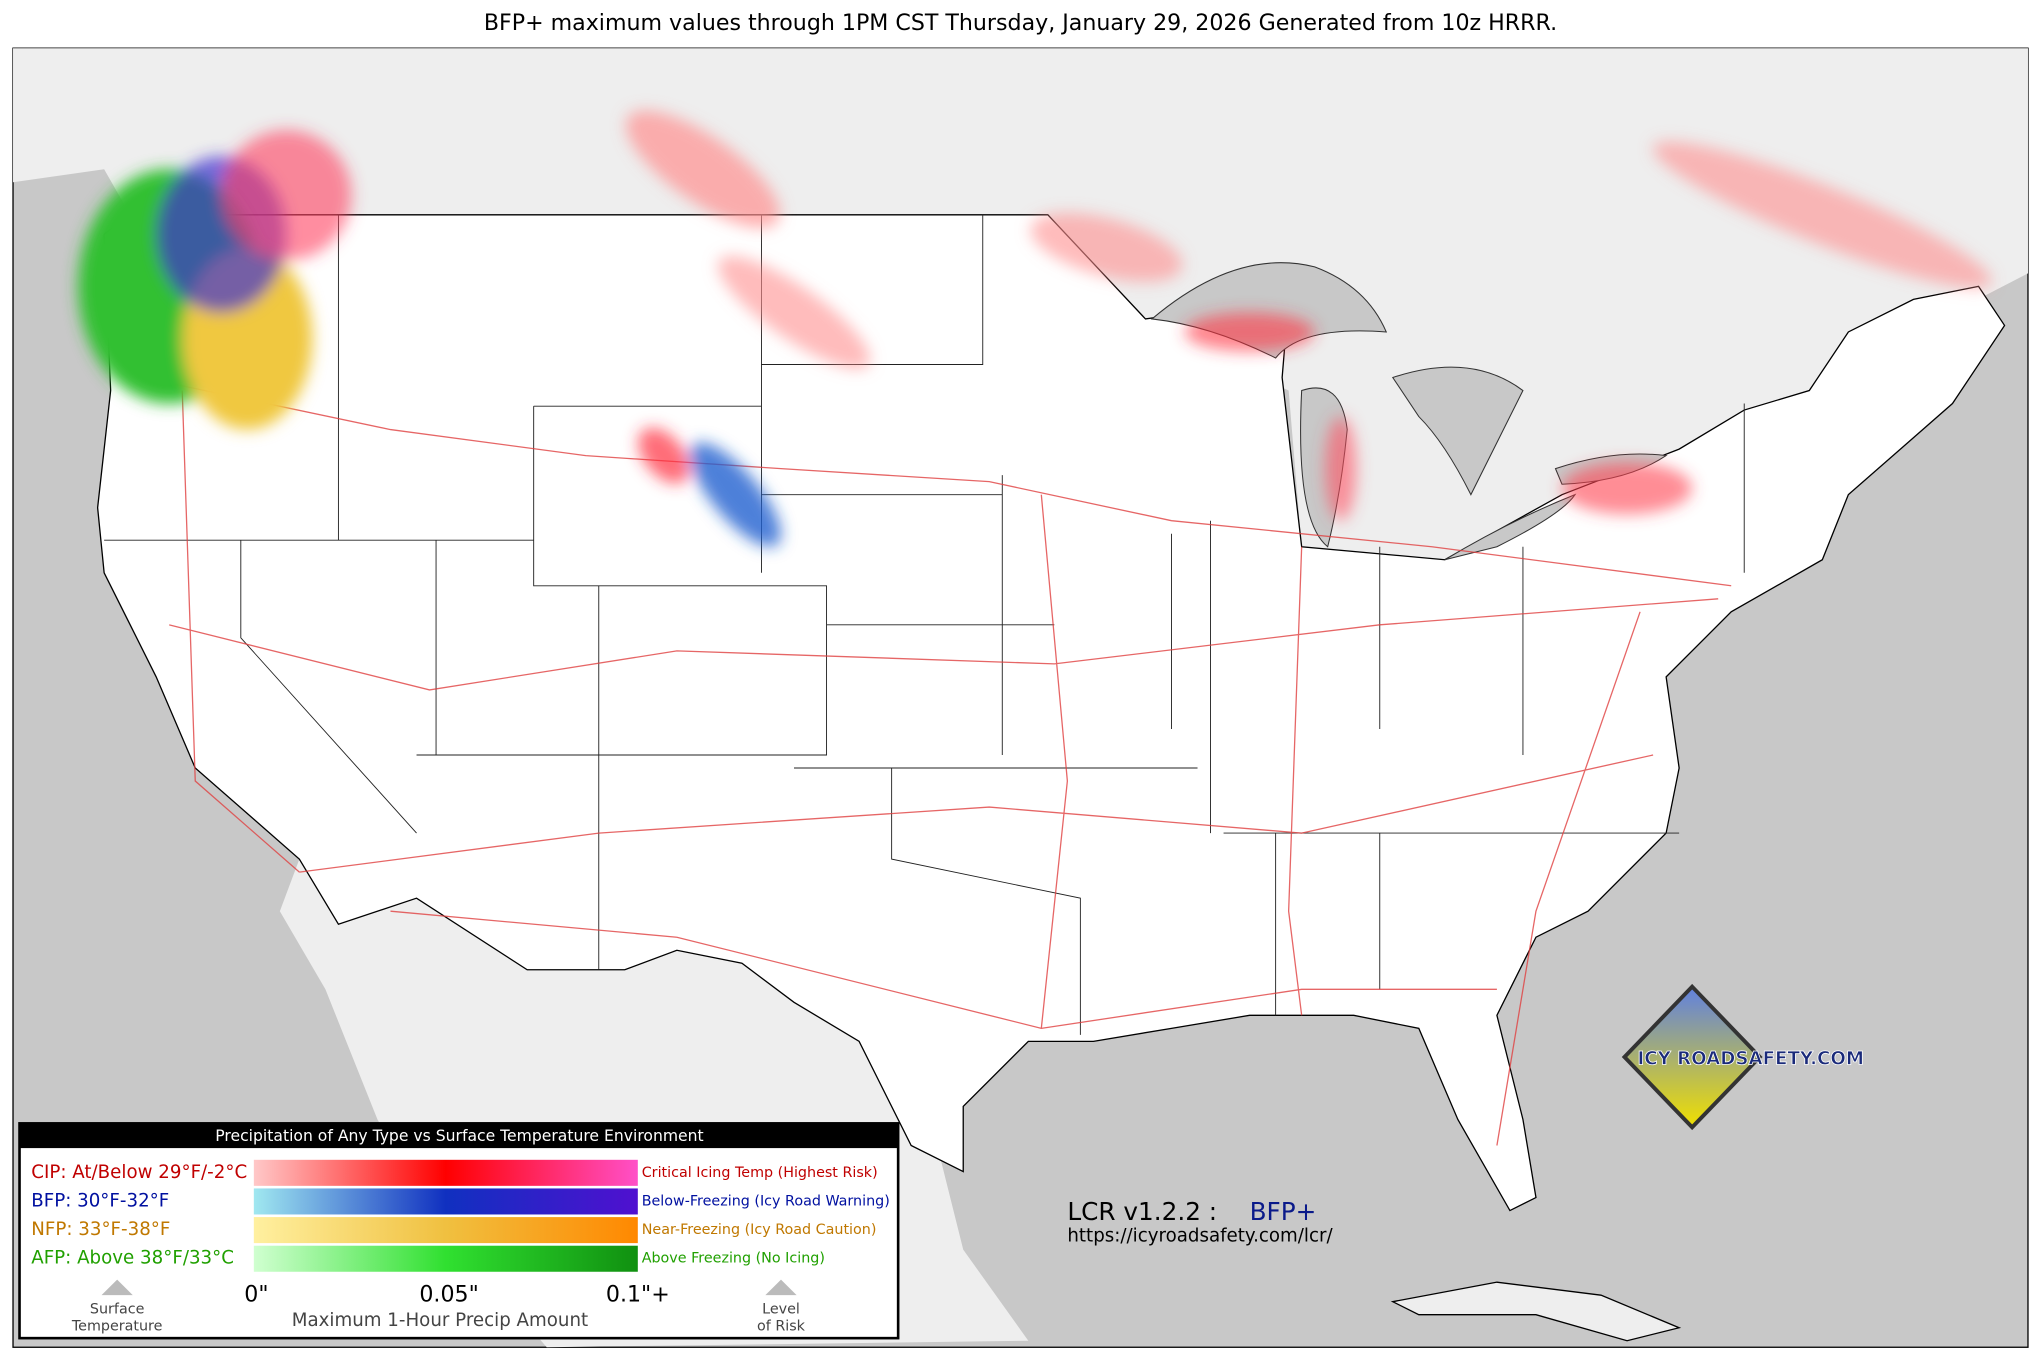 The height and width of the screenshot is (1363, 2041). What do you see at coordinates (1457, 431) in the screenshot?
I see `lake-huron` at bounding box center [1457, 431].